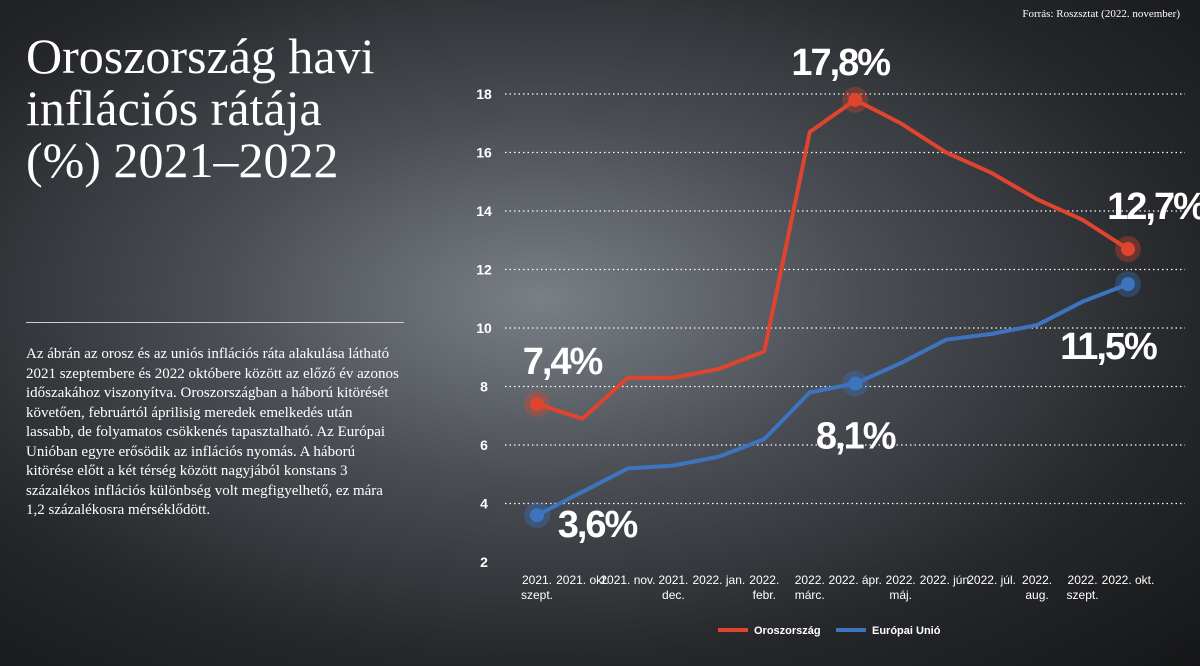  What do you see at coordinates (787, 631) in the screenshot?
I see `legend-label: Oroszország` at bounding box center [787, 631].